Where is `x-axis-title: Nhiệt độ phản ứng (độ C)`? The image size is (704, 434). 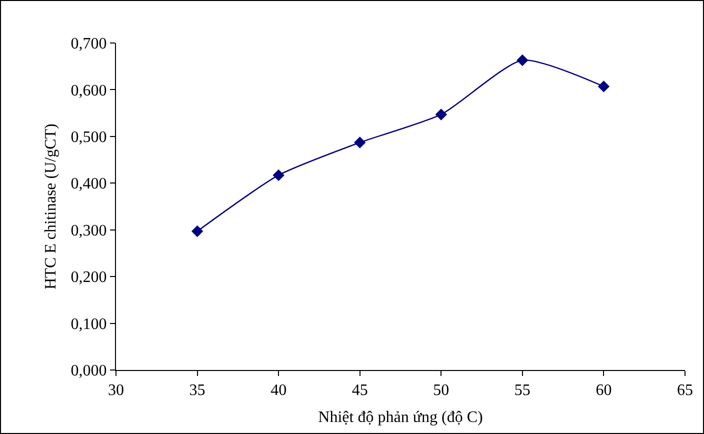
x-axis-title: Nhiệt độ phản ứng (độ C) is located at coordinates (400, 417).